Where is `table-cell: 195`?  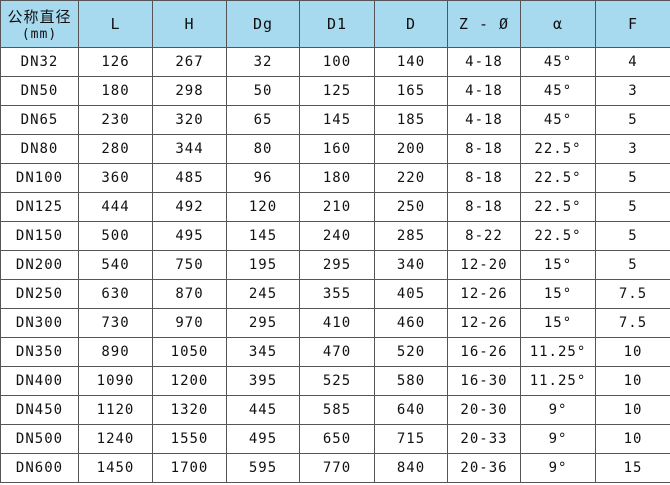
table-cell: 195 is located at coordinates (263, 265).